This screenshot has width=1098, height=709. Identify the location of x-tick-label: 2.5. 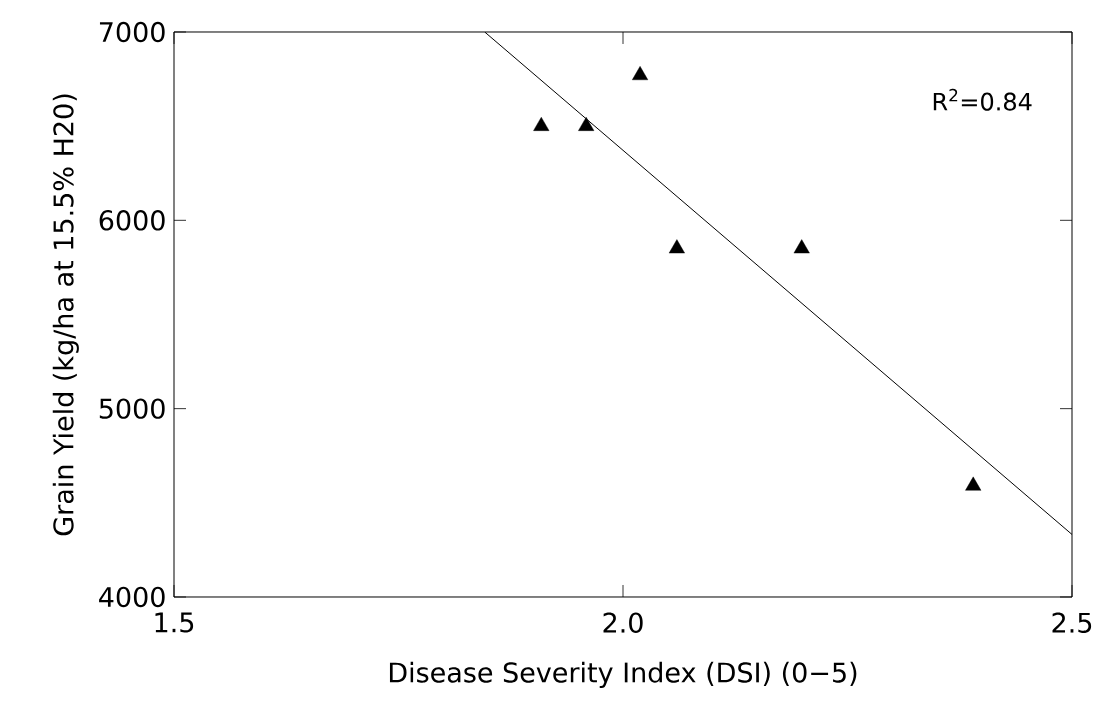
(1072, 622).